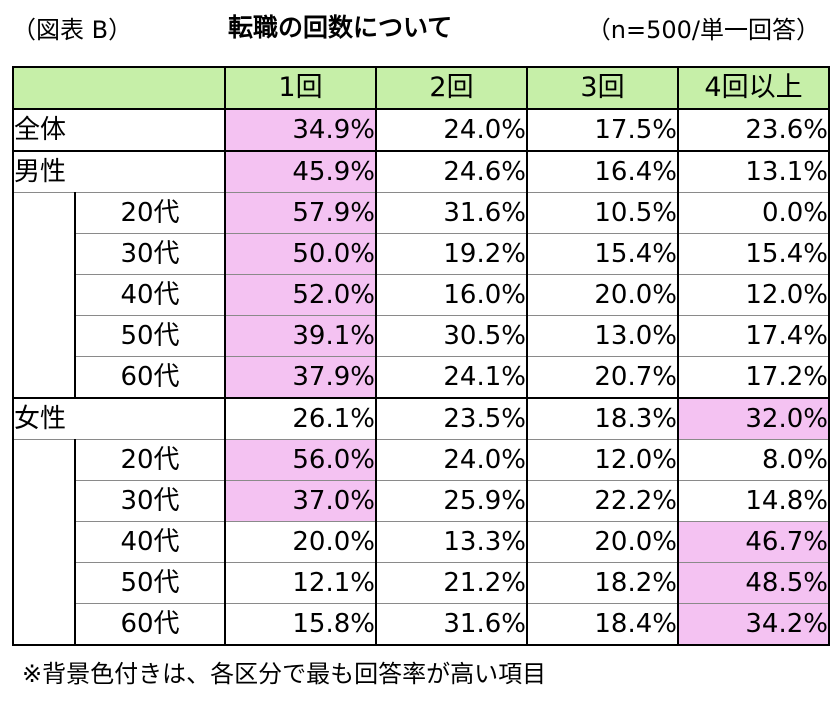 The image size is (840, 704). What do you see at coordinates (754, 171) in the screenshot?
I see `cell-value: 13.1%` at bounding box center [754, 171].